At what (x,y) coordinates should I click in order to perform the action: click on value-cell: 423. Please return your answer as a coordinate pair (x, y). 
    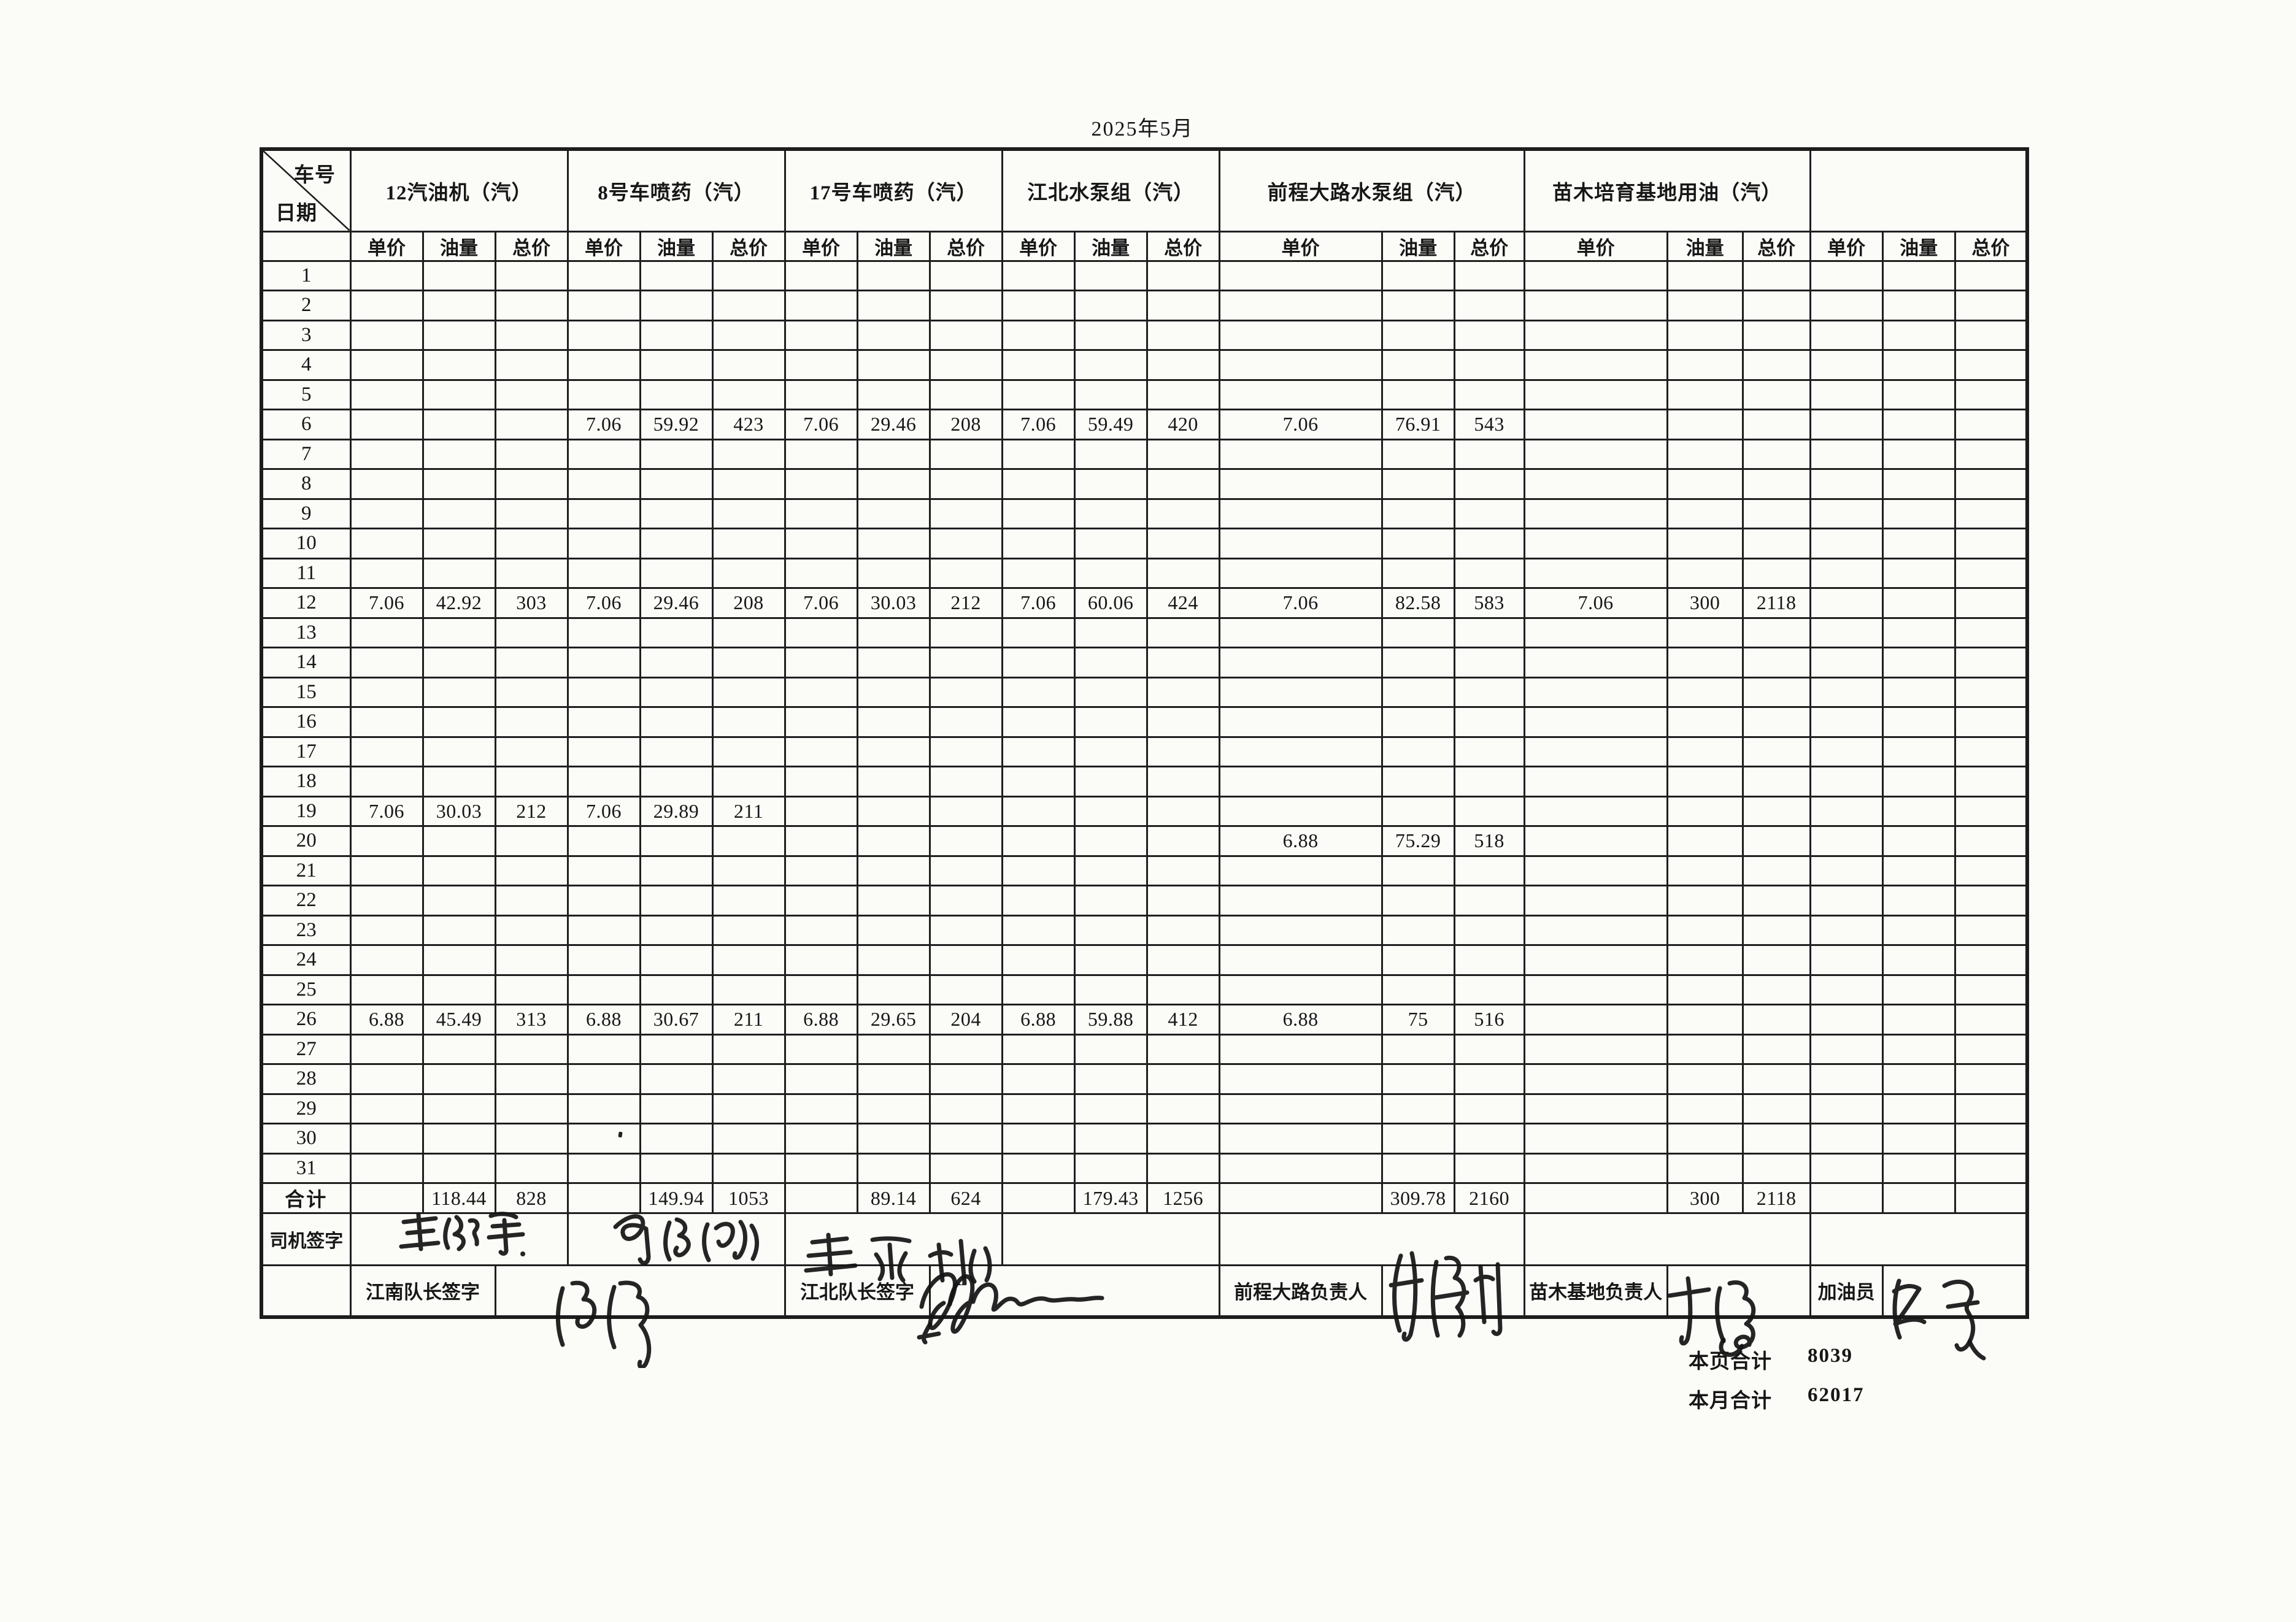
    Looking at the image, I should click on (748, 424).